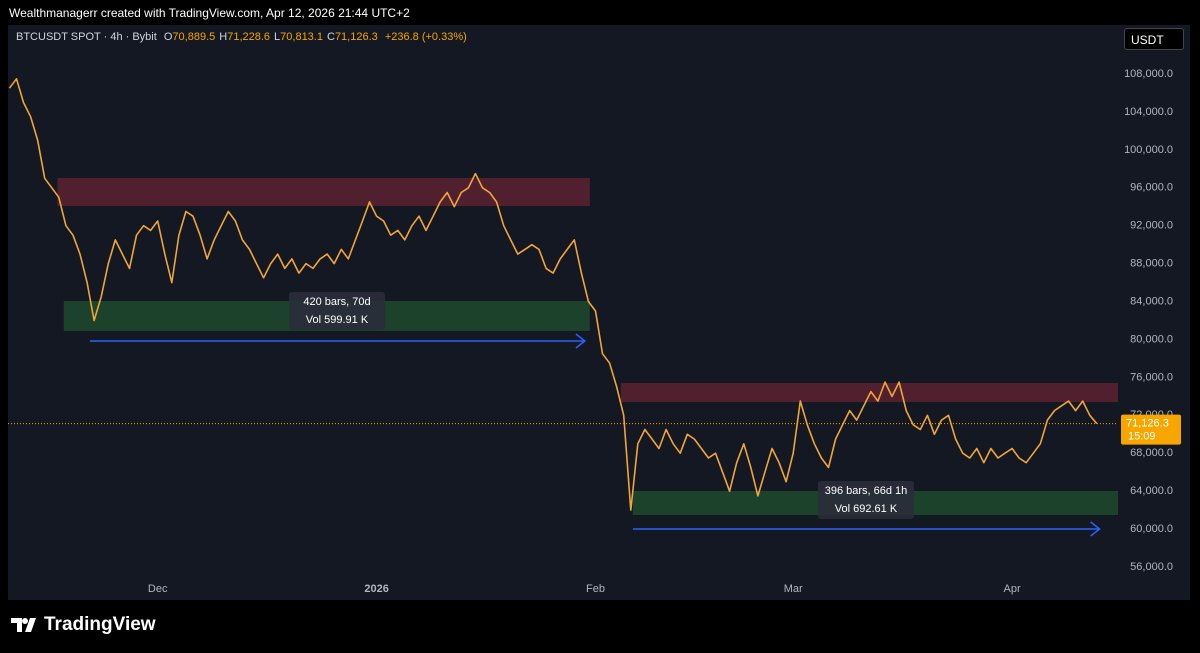  I want to click on ohlc-key: C, so click(330, 37).